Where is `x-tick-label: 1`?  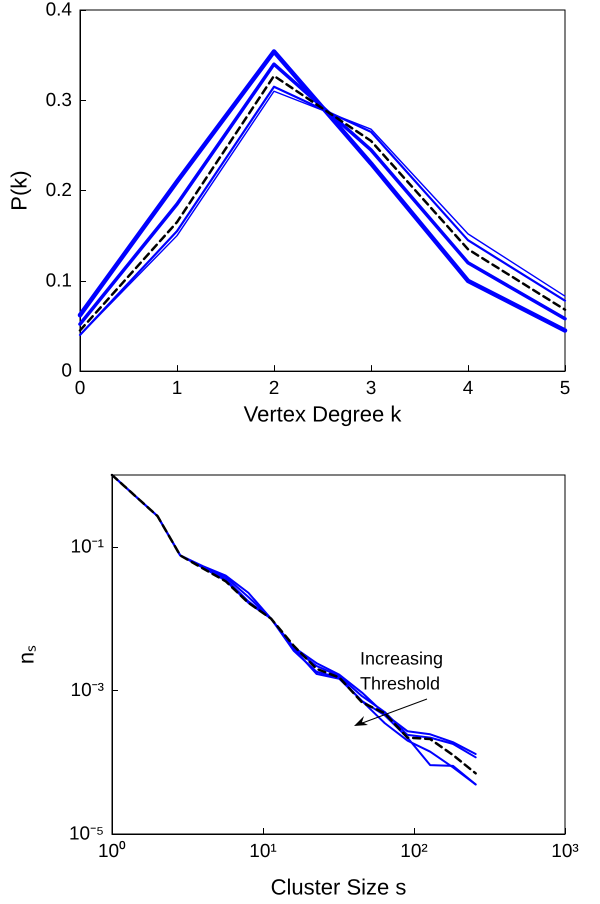
x-tick-label: 1 is located at coordinates (177, 389).